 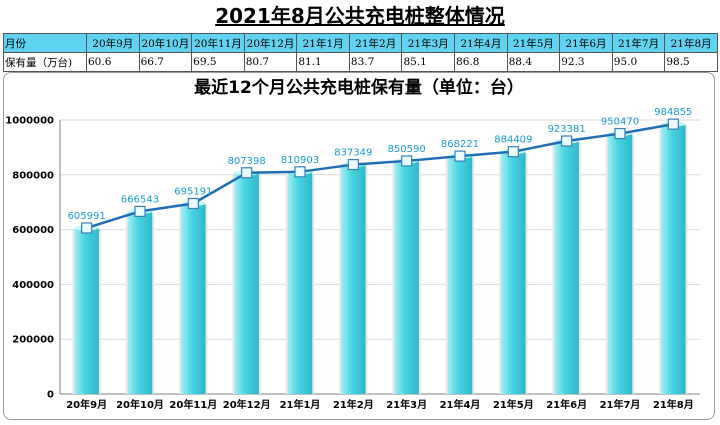 I want to click on x-tick-label: 21年4月, so click(x=460, y=404).